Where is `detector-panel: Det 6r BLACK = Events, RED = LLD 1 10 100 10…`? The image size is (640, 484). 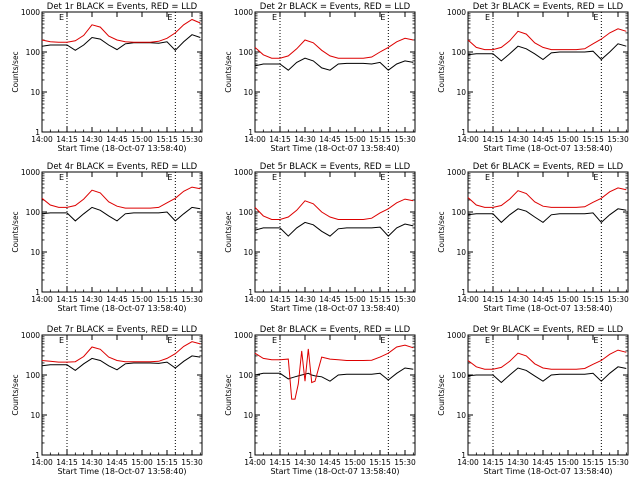 detector-panel: Det 6r BLACK = Events, RED = LLD 1 10 100 10… is located at coordinates (533, 237).